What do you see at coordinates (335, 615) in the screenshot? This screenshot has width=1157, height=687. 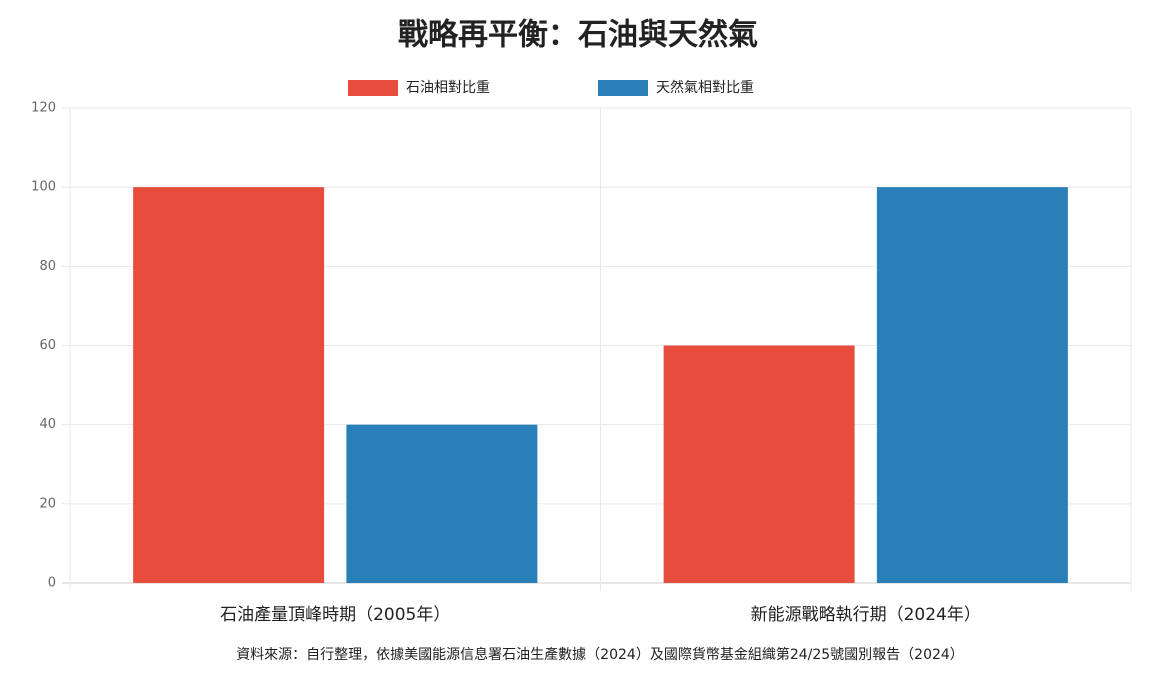 I see `x-tick-label: 石油產量頂峰時期（2005年）` at bounding box center [335, 615].